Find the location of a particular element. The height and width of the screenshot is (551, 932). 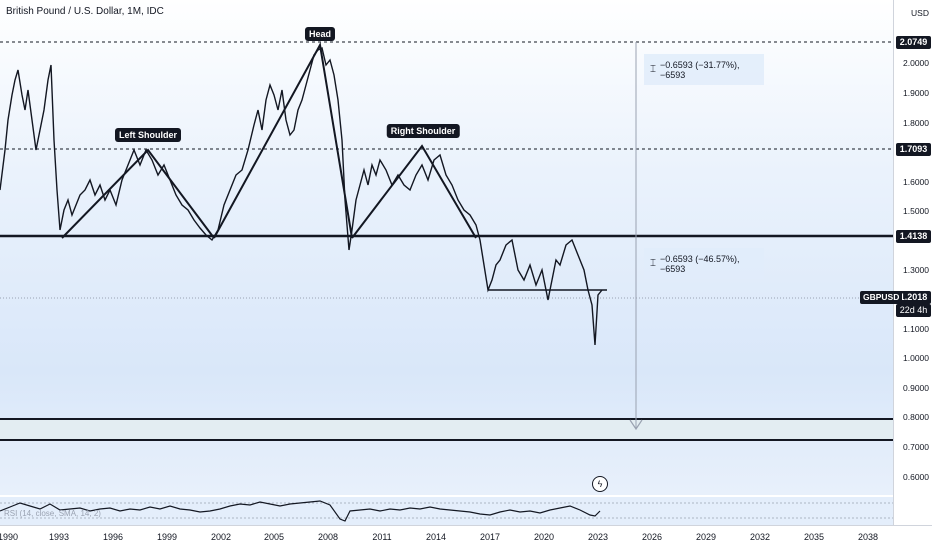

rsi-line is located at coordinates (300, 511).